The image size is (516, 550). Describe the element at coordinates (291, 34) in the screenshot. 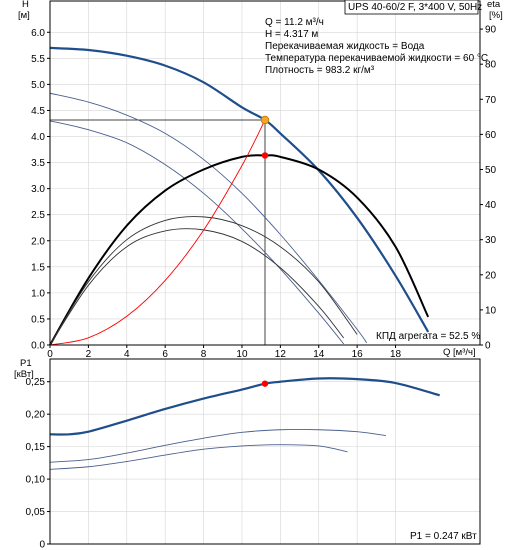

I see `info-head: H = 4.317 м` at that location.